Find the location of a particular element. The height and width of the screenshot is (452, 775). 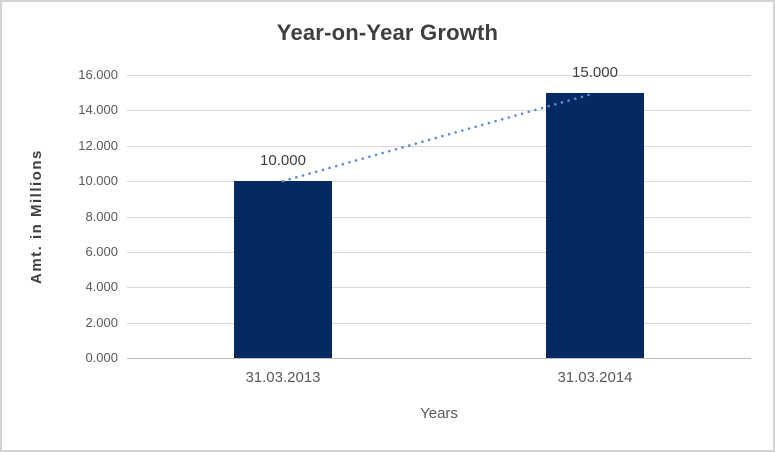

x-tick-label: 31.03.2013 is located at coordinates (283, 377).